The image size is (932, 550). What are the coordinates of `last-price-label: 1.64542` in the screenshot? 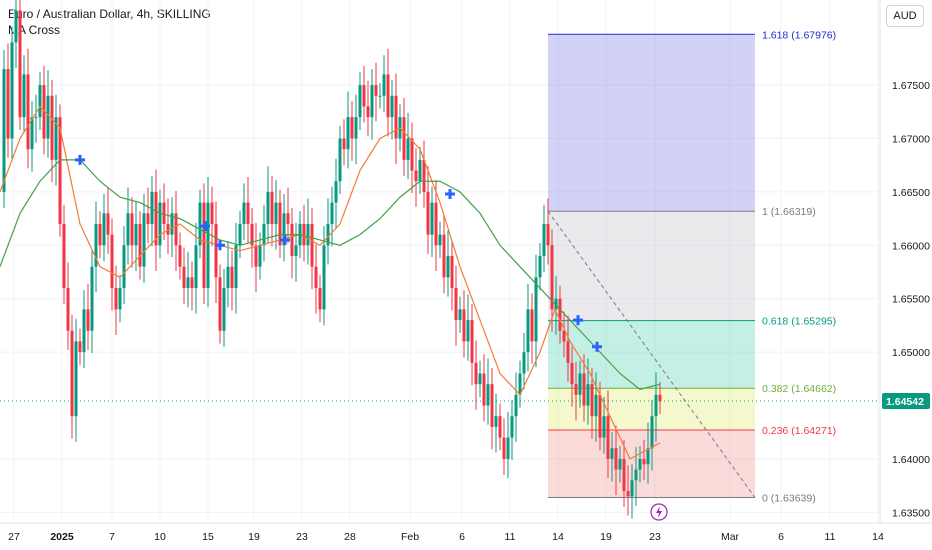 It's located at (905, 402).